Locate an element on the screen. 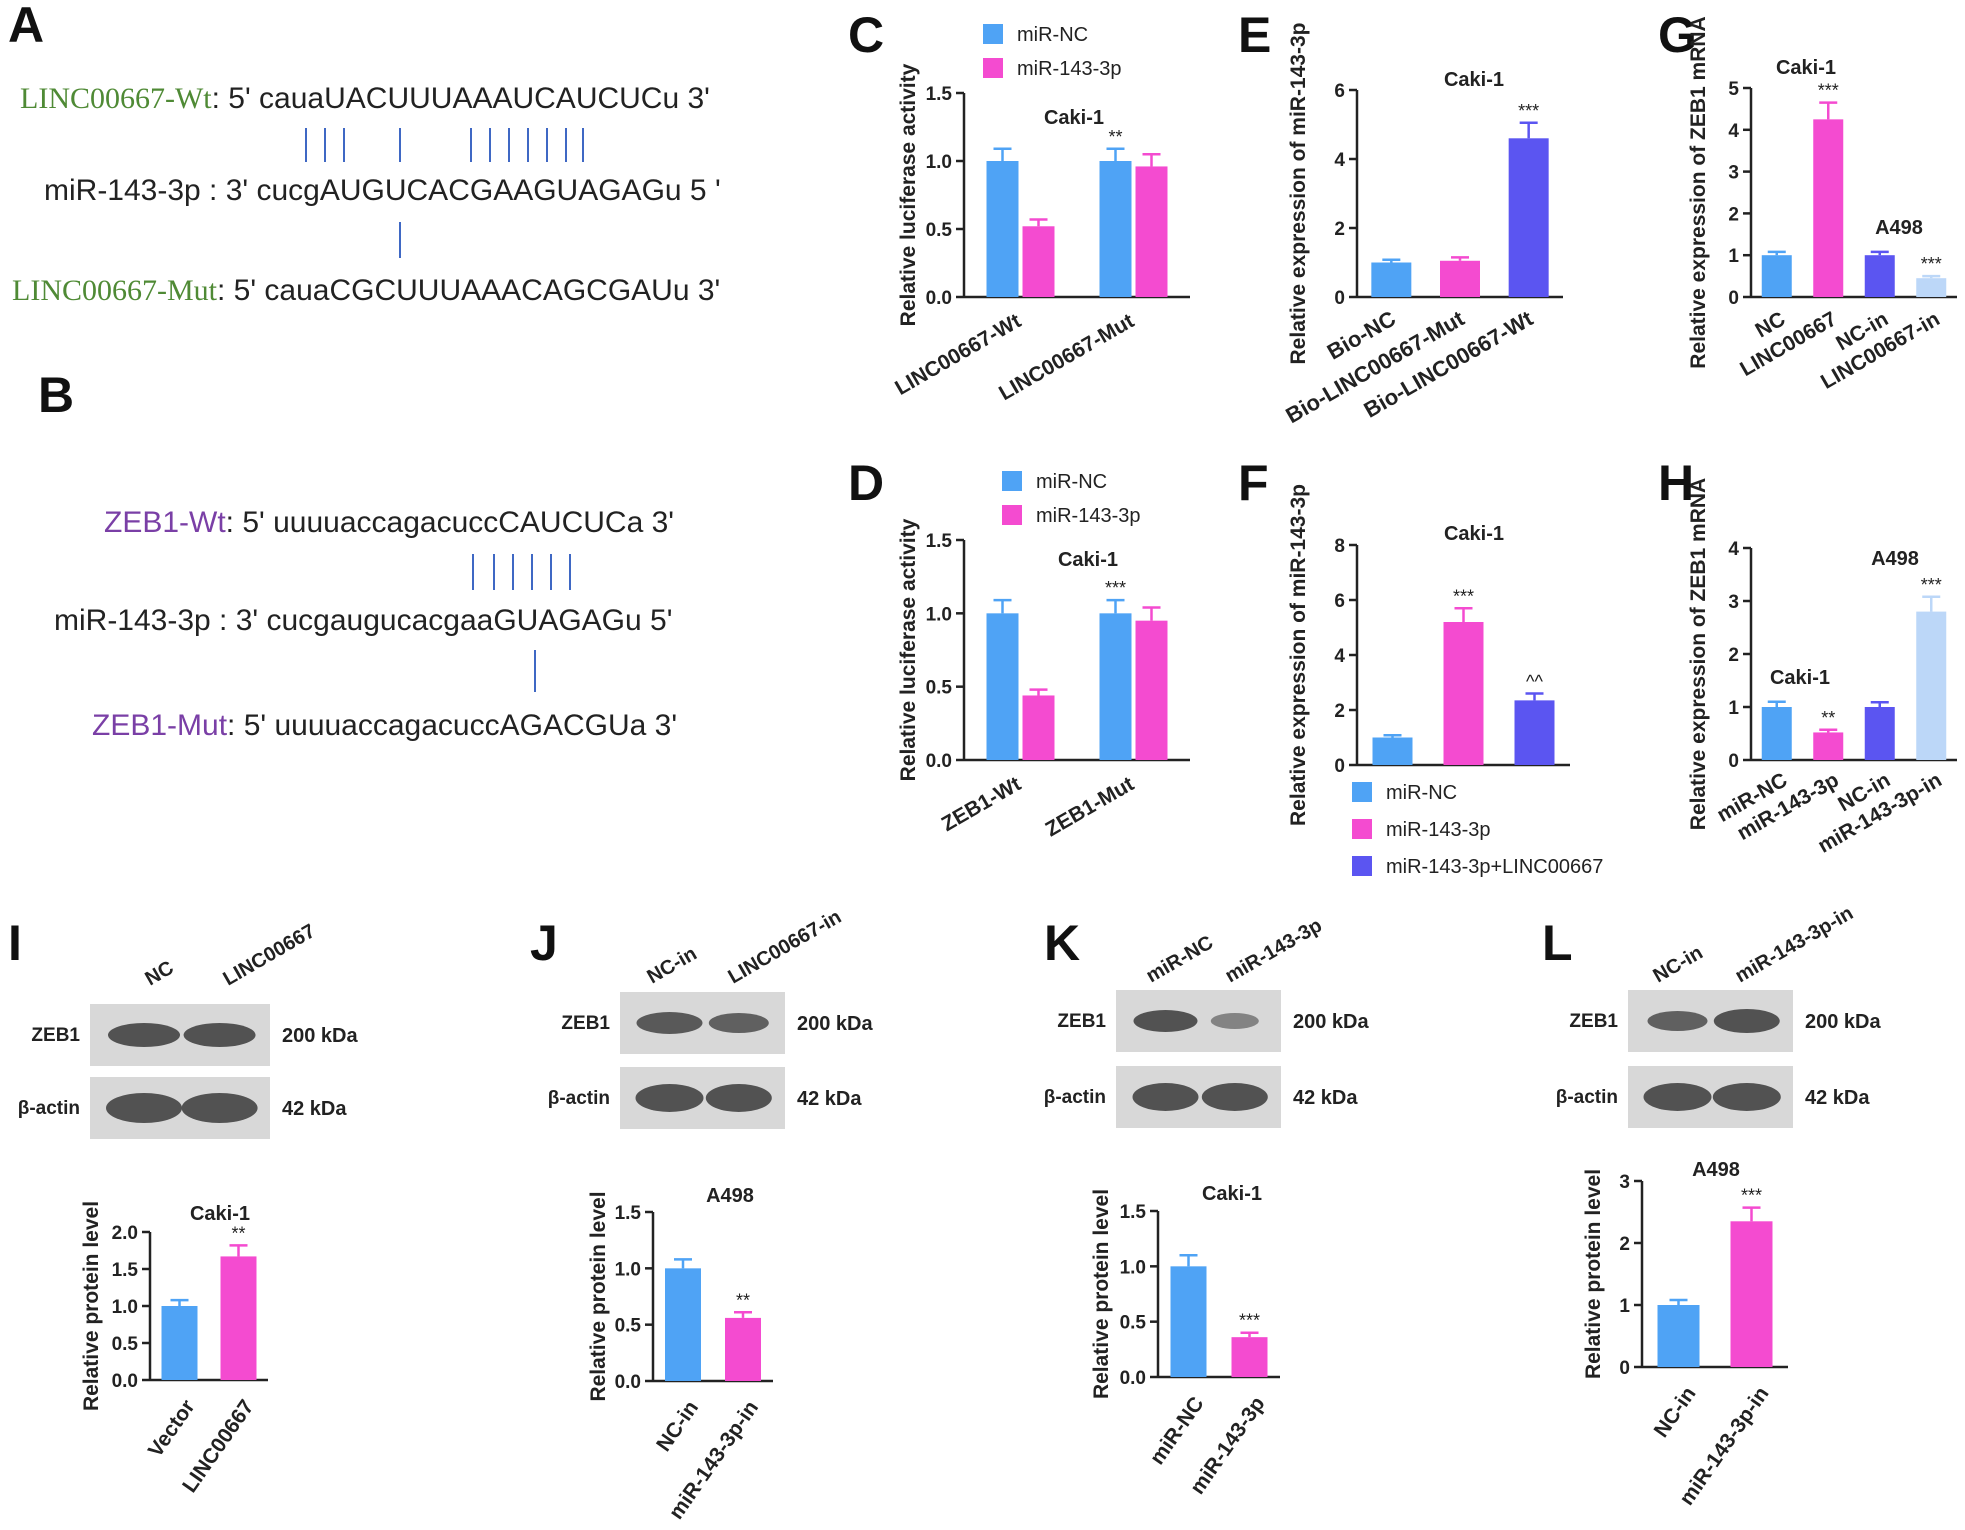  panel-letter-G: G is located at coordinates (1677, 35).